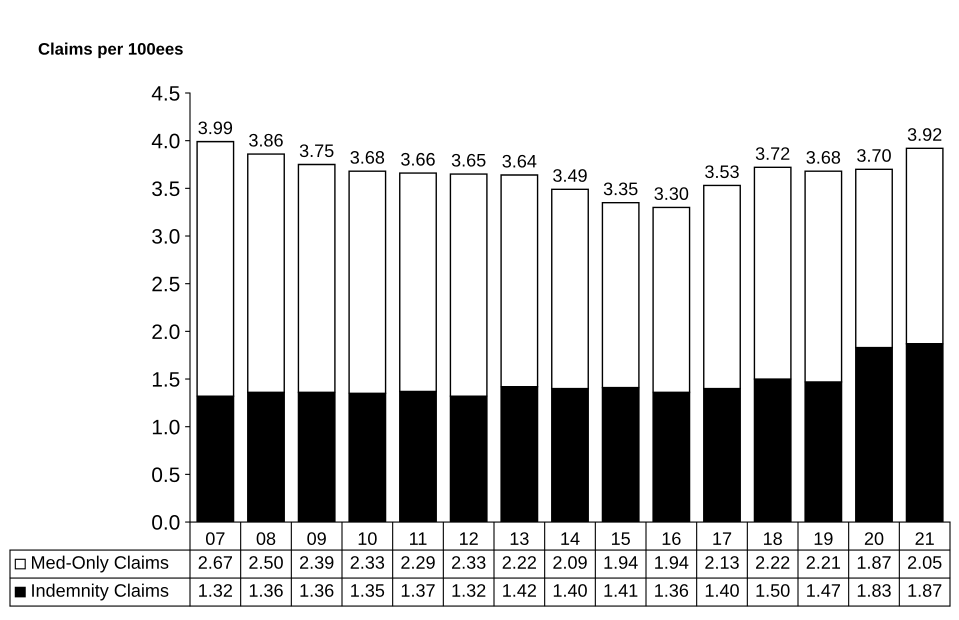 The width and height of the screenshot is (959, 620). Describe the element at coordinates (925, 562) in the screenshot. I see `data-label: 2.05` at that location.